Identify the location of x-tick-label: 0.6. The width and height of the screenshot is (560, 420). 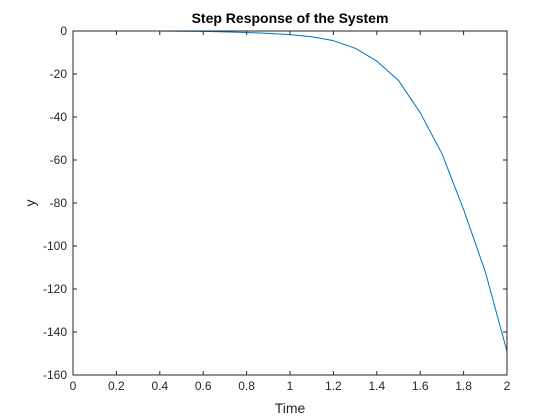
(203, 386).